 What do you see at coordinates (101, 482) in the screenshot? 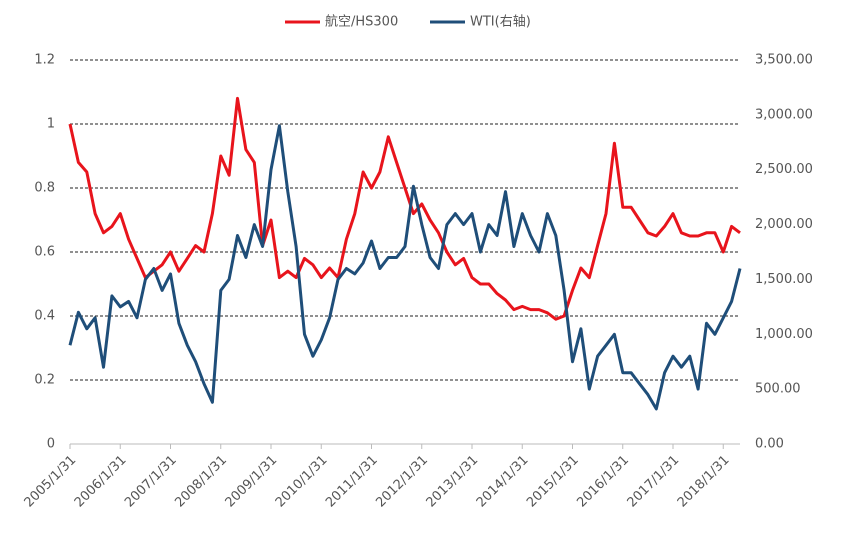
I see `x-tick-label: 2006/1/31` at bounding box center [101, 482].